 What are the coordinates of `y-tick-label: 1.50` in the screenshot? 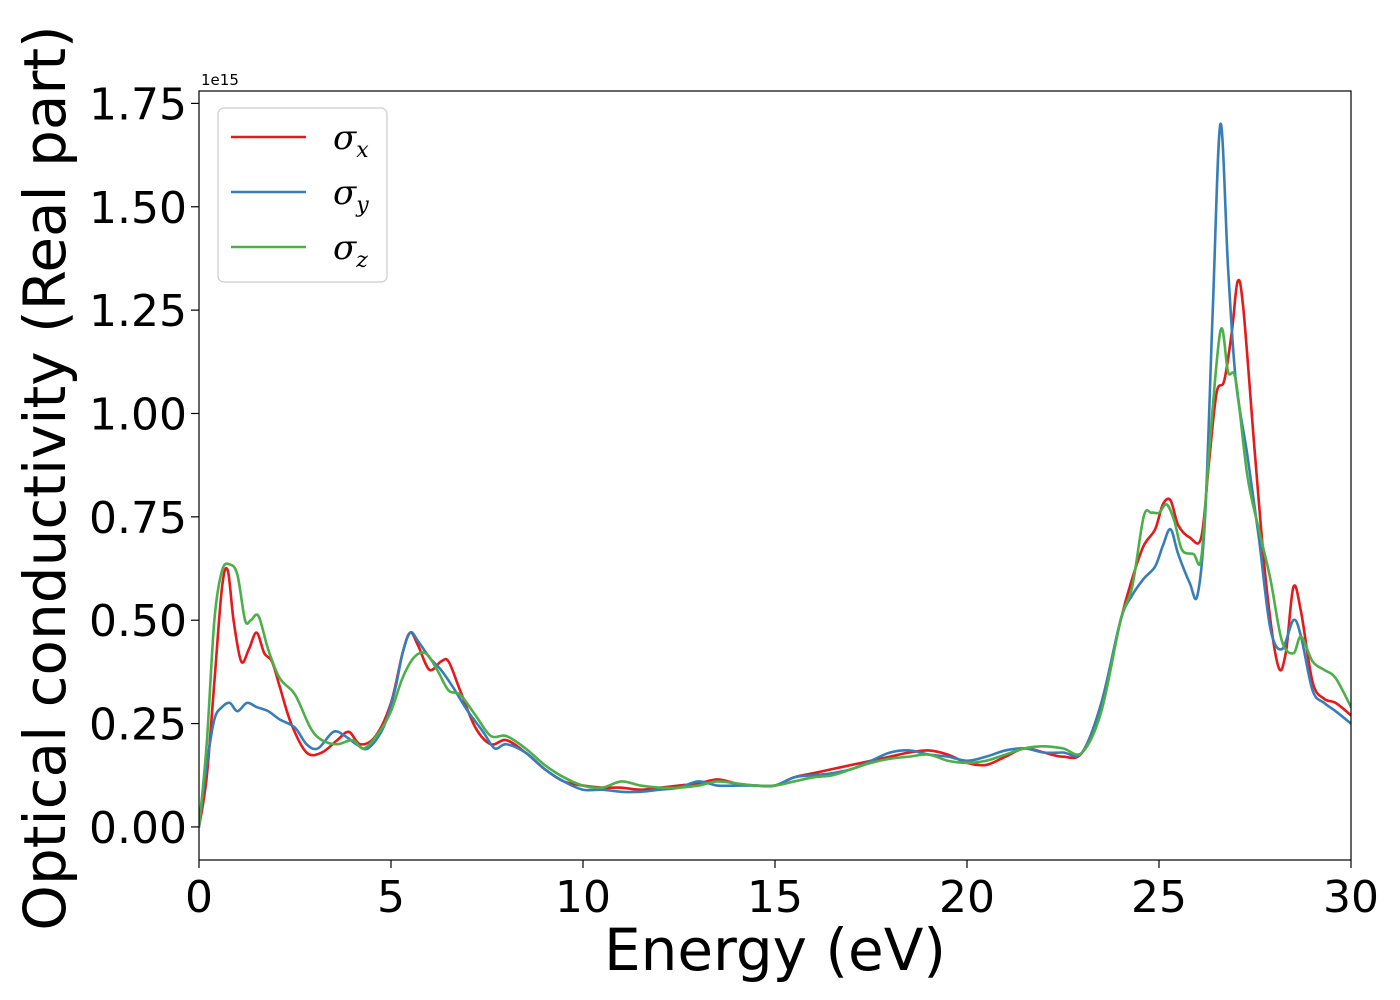 It's located at (138, 208).